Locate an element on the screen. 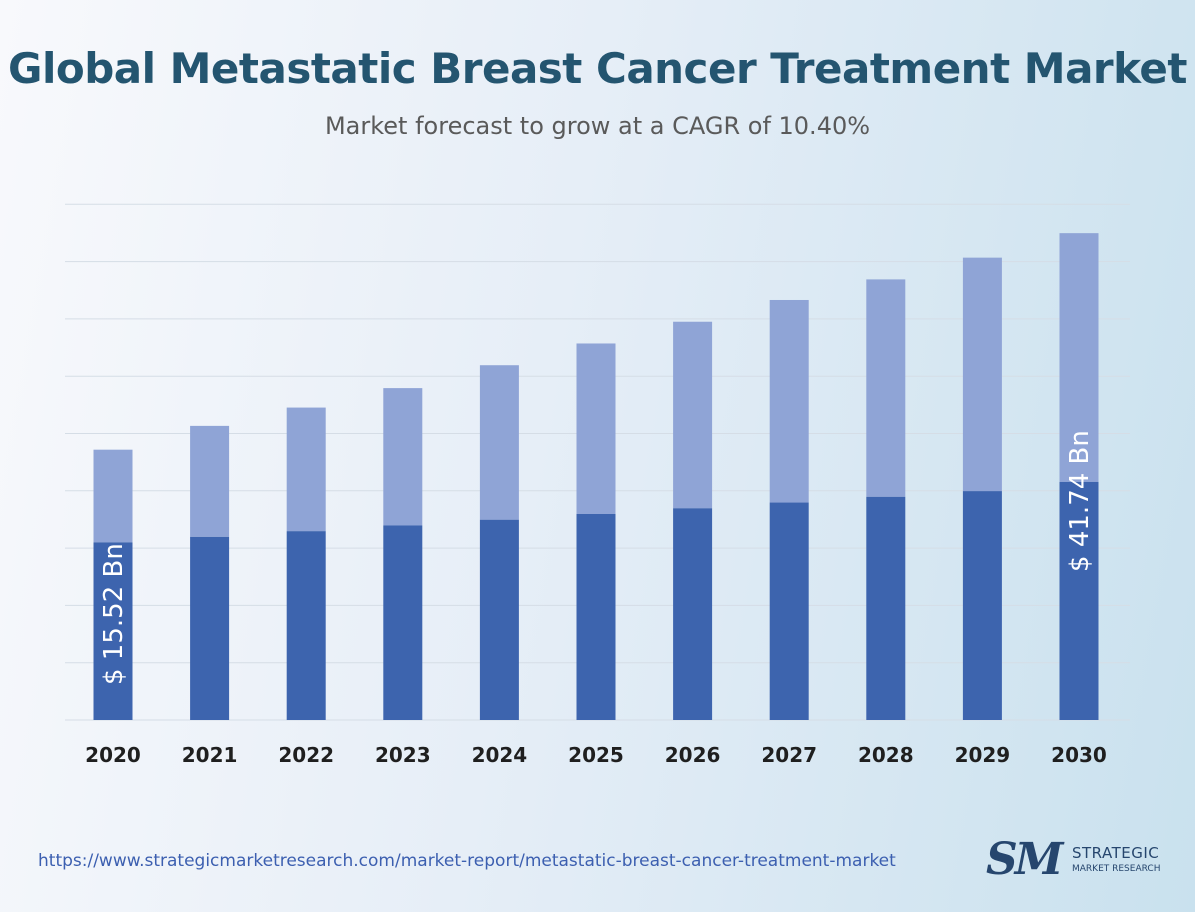 This screenshot has height=912, width=1195. x-tick-label: 2025 is located at coordinates (596, 755).